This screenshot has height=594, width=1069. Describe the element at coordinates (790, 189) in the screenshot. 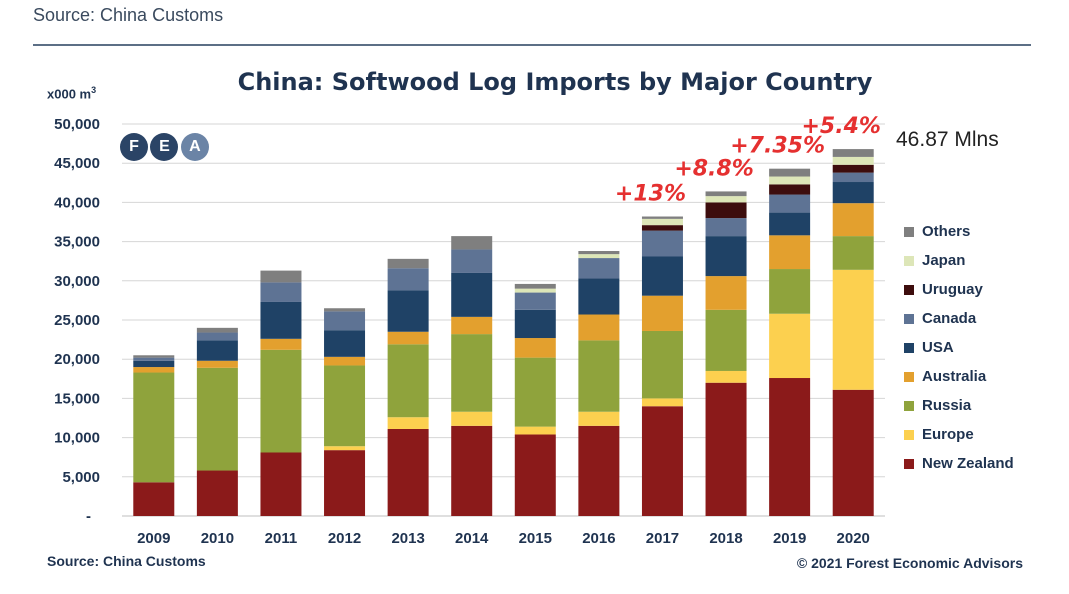

I see `bar-segment-uruguay-2019` at that location.